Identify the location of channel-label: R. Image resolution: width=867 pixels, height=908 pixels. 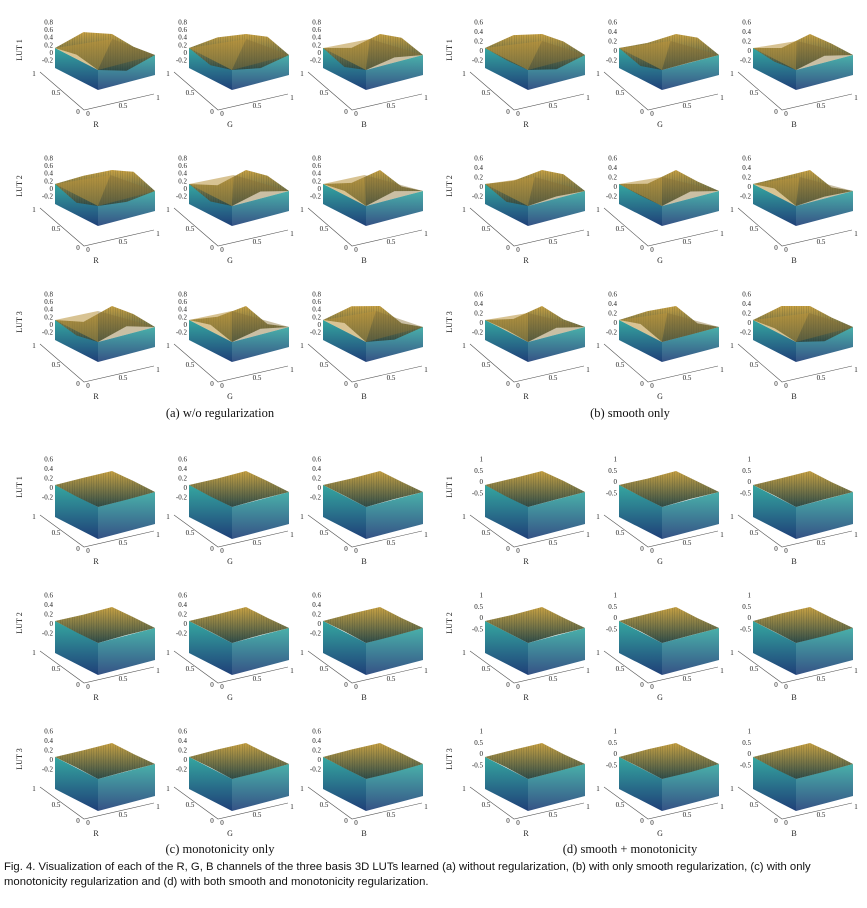
(526, 697).